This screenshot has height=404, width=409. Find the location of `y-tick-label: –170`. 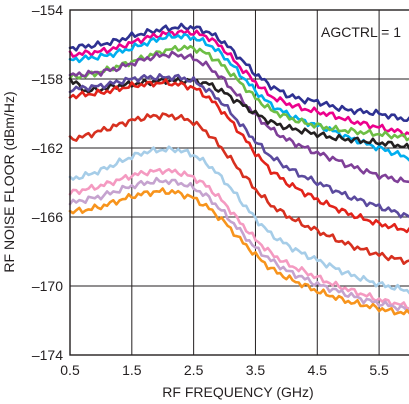

y-tick-label: –170 is located at coordinates (47, 286).